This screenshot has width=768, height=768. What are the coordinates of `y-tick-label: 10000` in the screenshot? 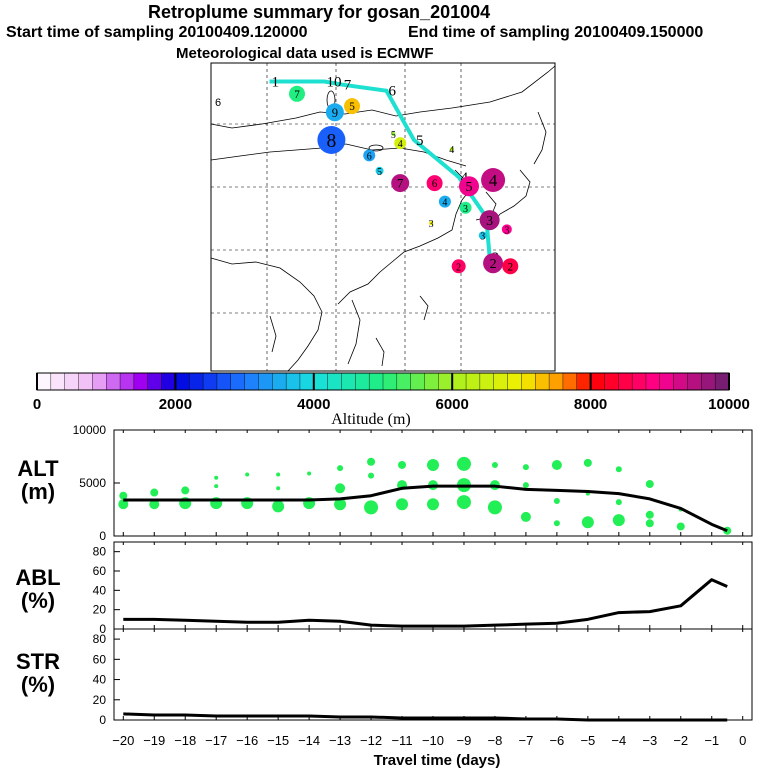 It's located at (90, 430).